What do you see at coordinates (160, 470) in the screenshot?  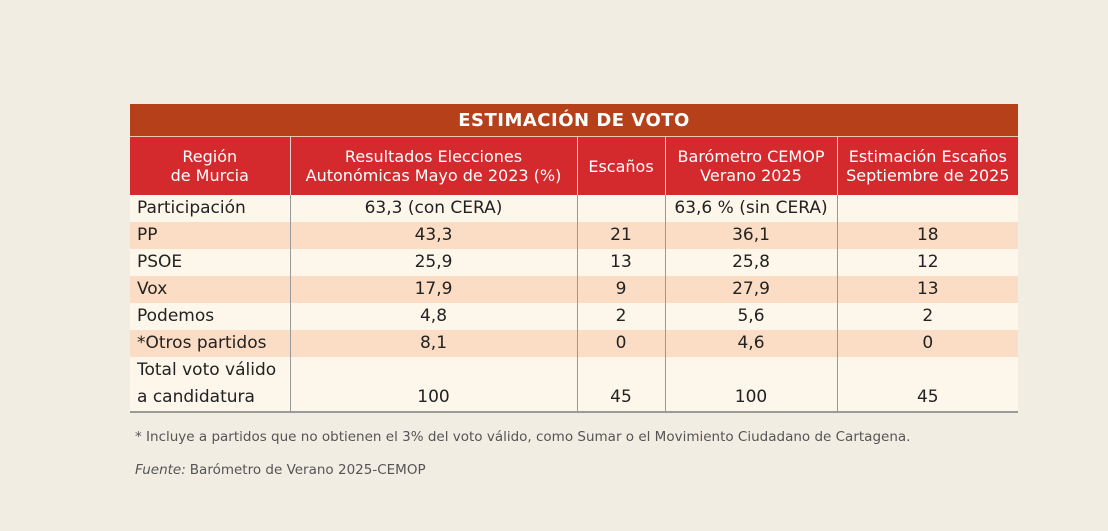 I see `source-label: Fuente:` at bounding box center [160, 470].